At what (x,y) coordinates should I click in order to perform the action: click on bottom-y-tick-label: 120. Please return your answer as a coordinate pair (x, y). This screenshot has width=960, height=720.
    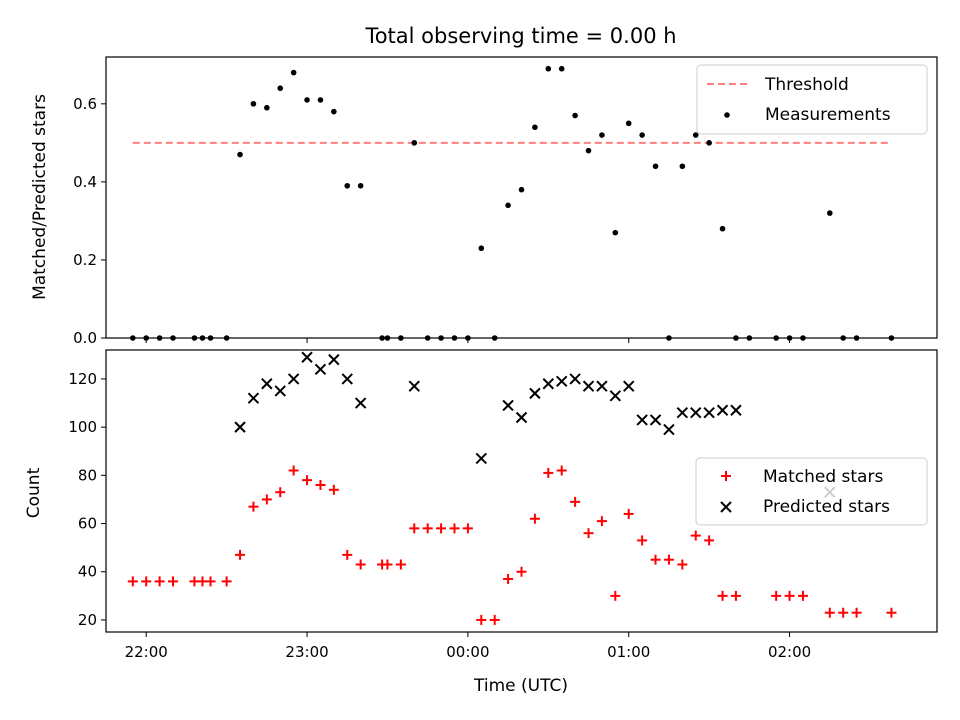
    Looking at the image, I should click on (82, 379).